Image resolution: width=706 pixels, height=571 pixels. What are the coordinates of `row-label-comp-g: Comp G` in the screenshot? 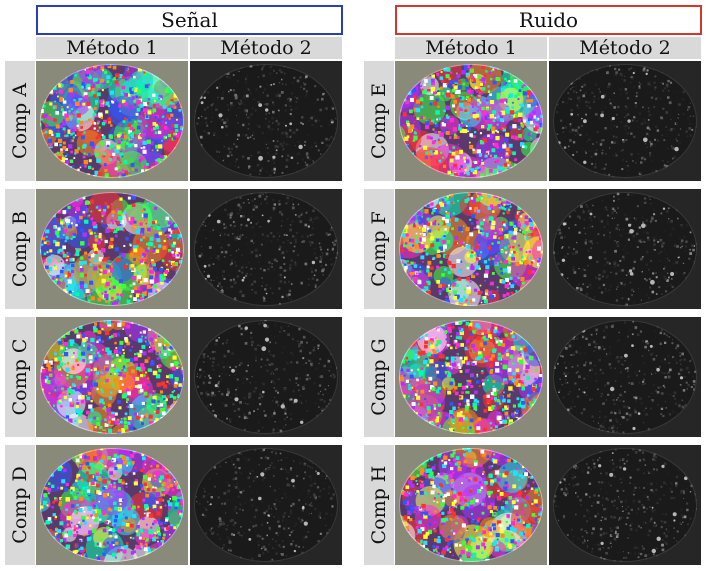 It's located at (379, 377).